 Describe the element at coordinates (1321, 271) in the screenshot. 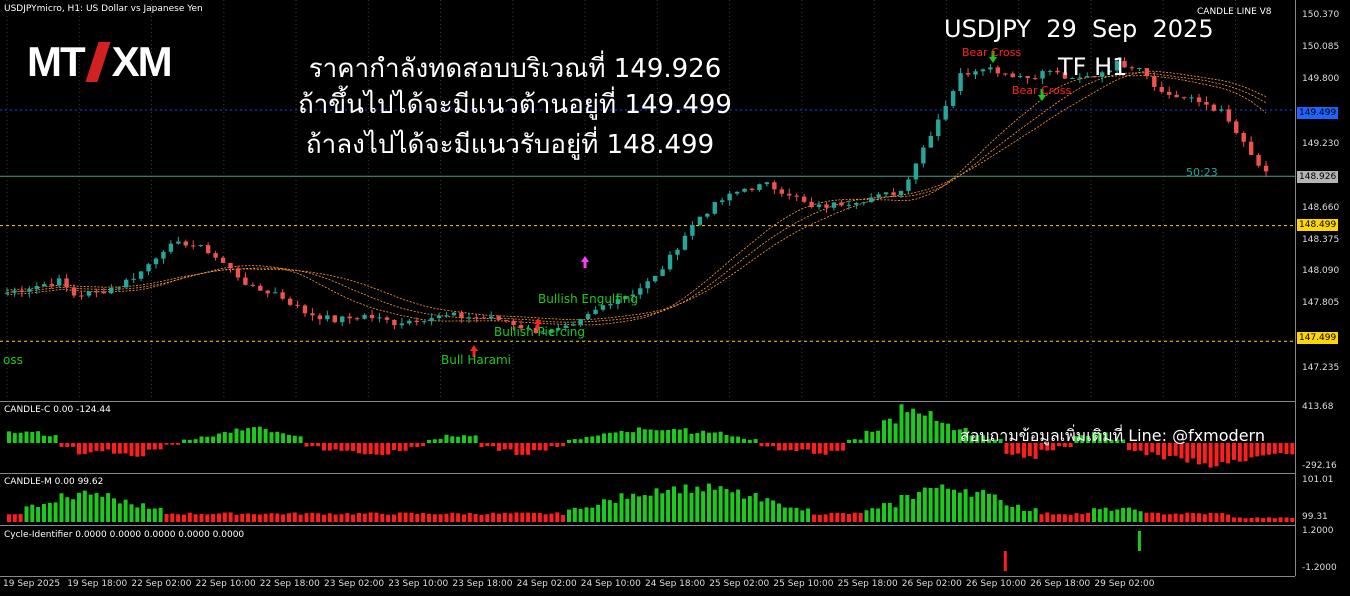

I see `price-tick: 148.090` at that location.